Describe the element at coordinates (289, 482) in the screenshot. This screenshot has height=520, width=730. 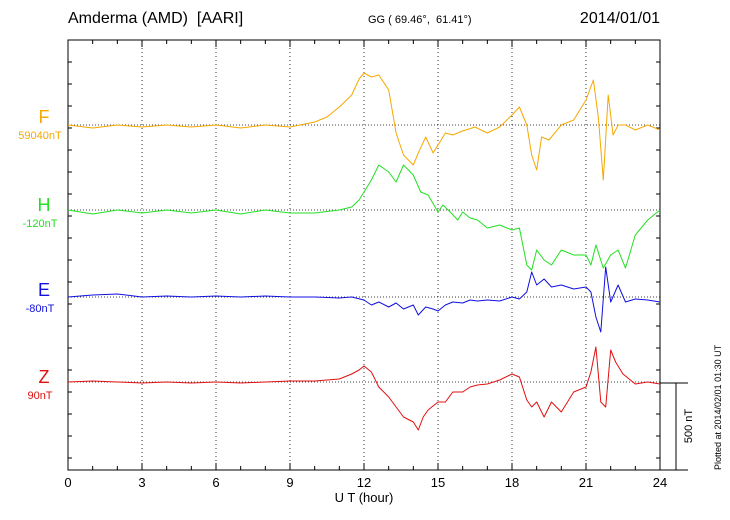
I see `x-tick-label: 9` at that location.